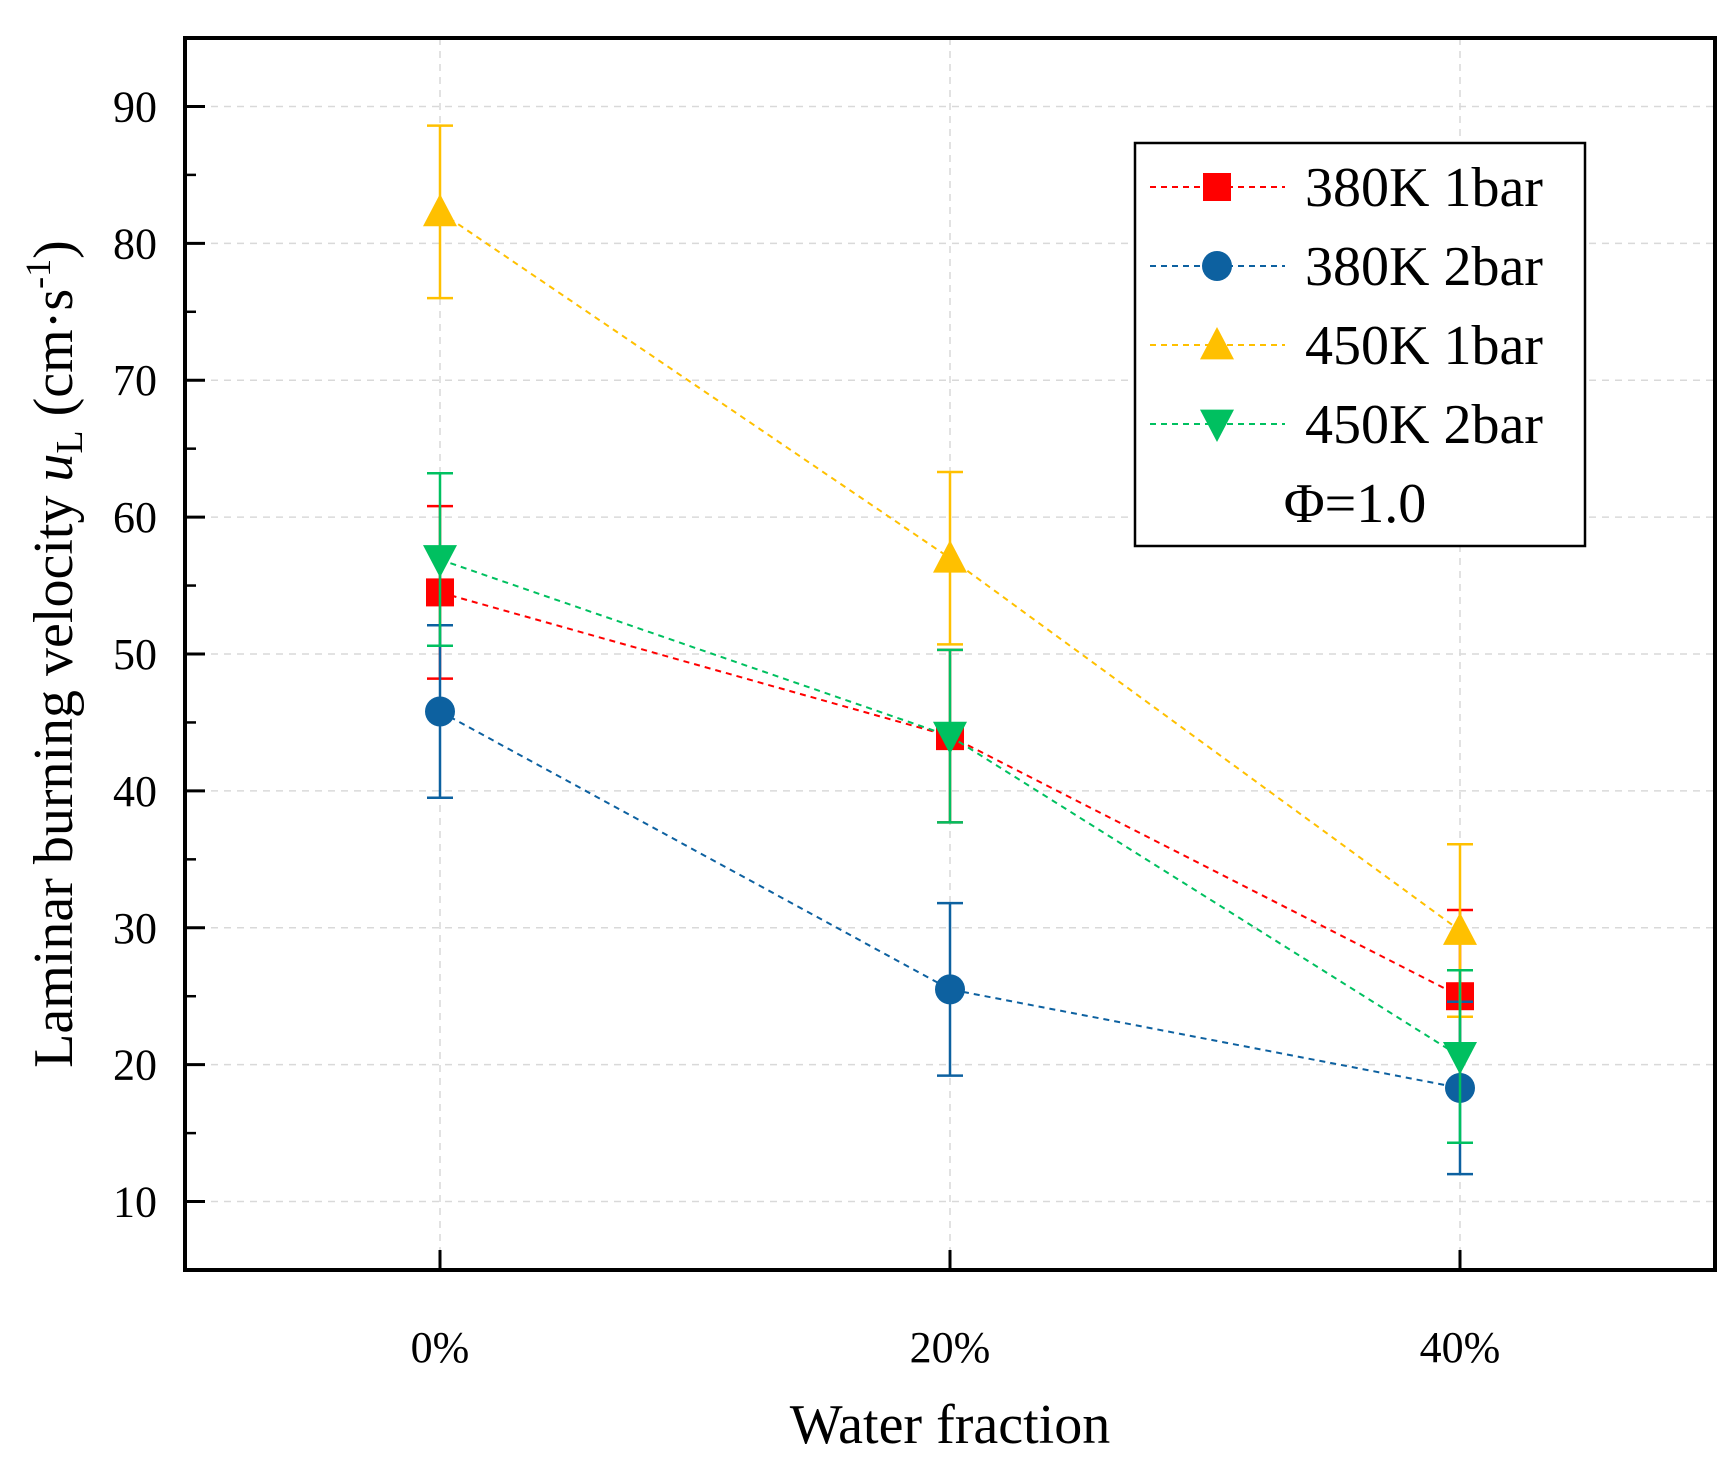 Image resolution: width=1730 pixels, height=1460 pixels. What do you see at coordinates (135, 654) in the screenshot?
I see `y-tick-label: 50` at bounding box center [135, 654].